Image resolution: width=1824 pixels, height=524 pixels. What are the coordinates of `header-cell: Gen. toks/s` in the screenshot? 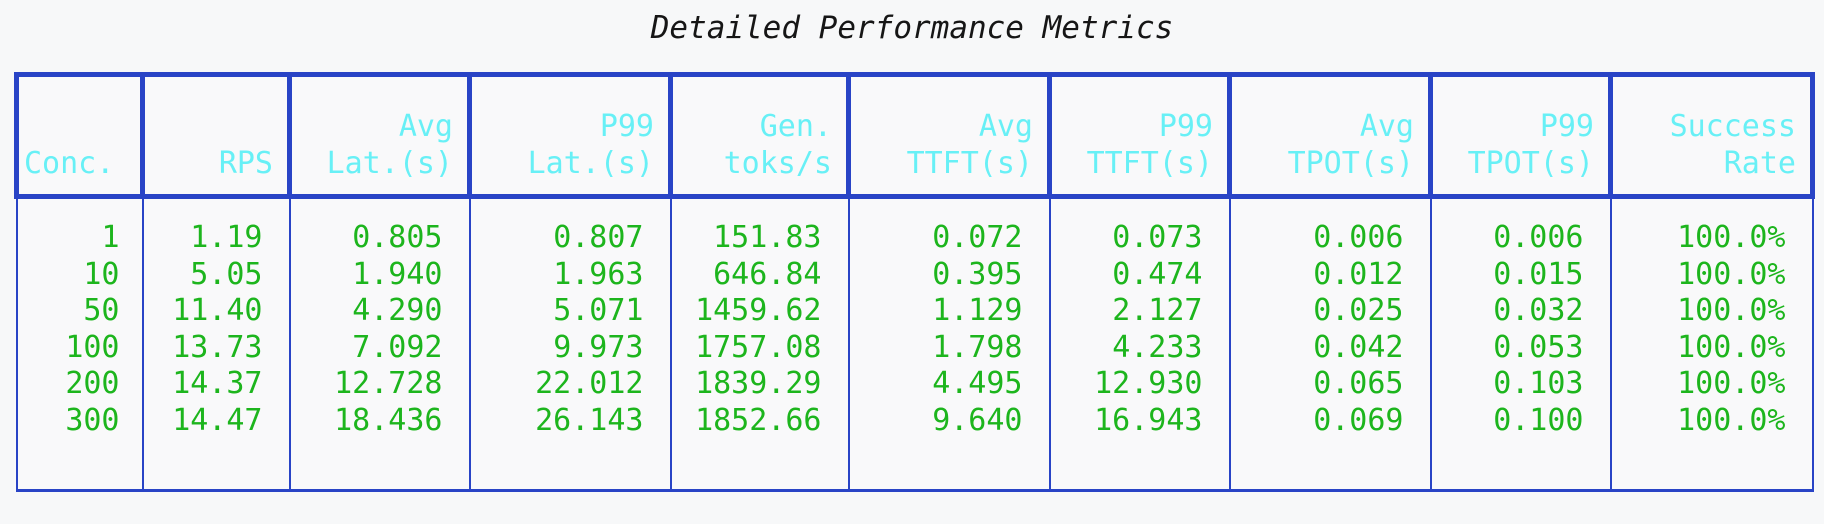 It's located at (759, 135).